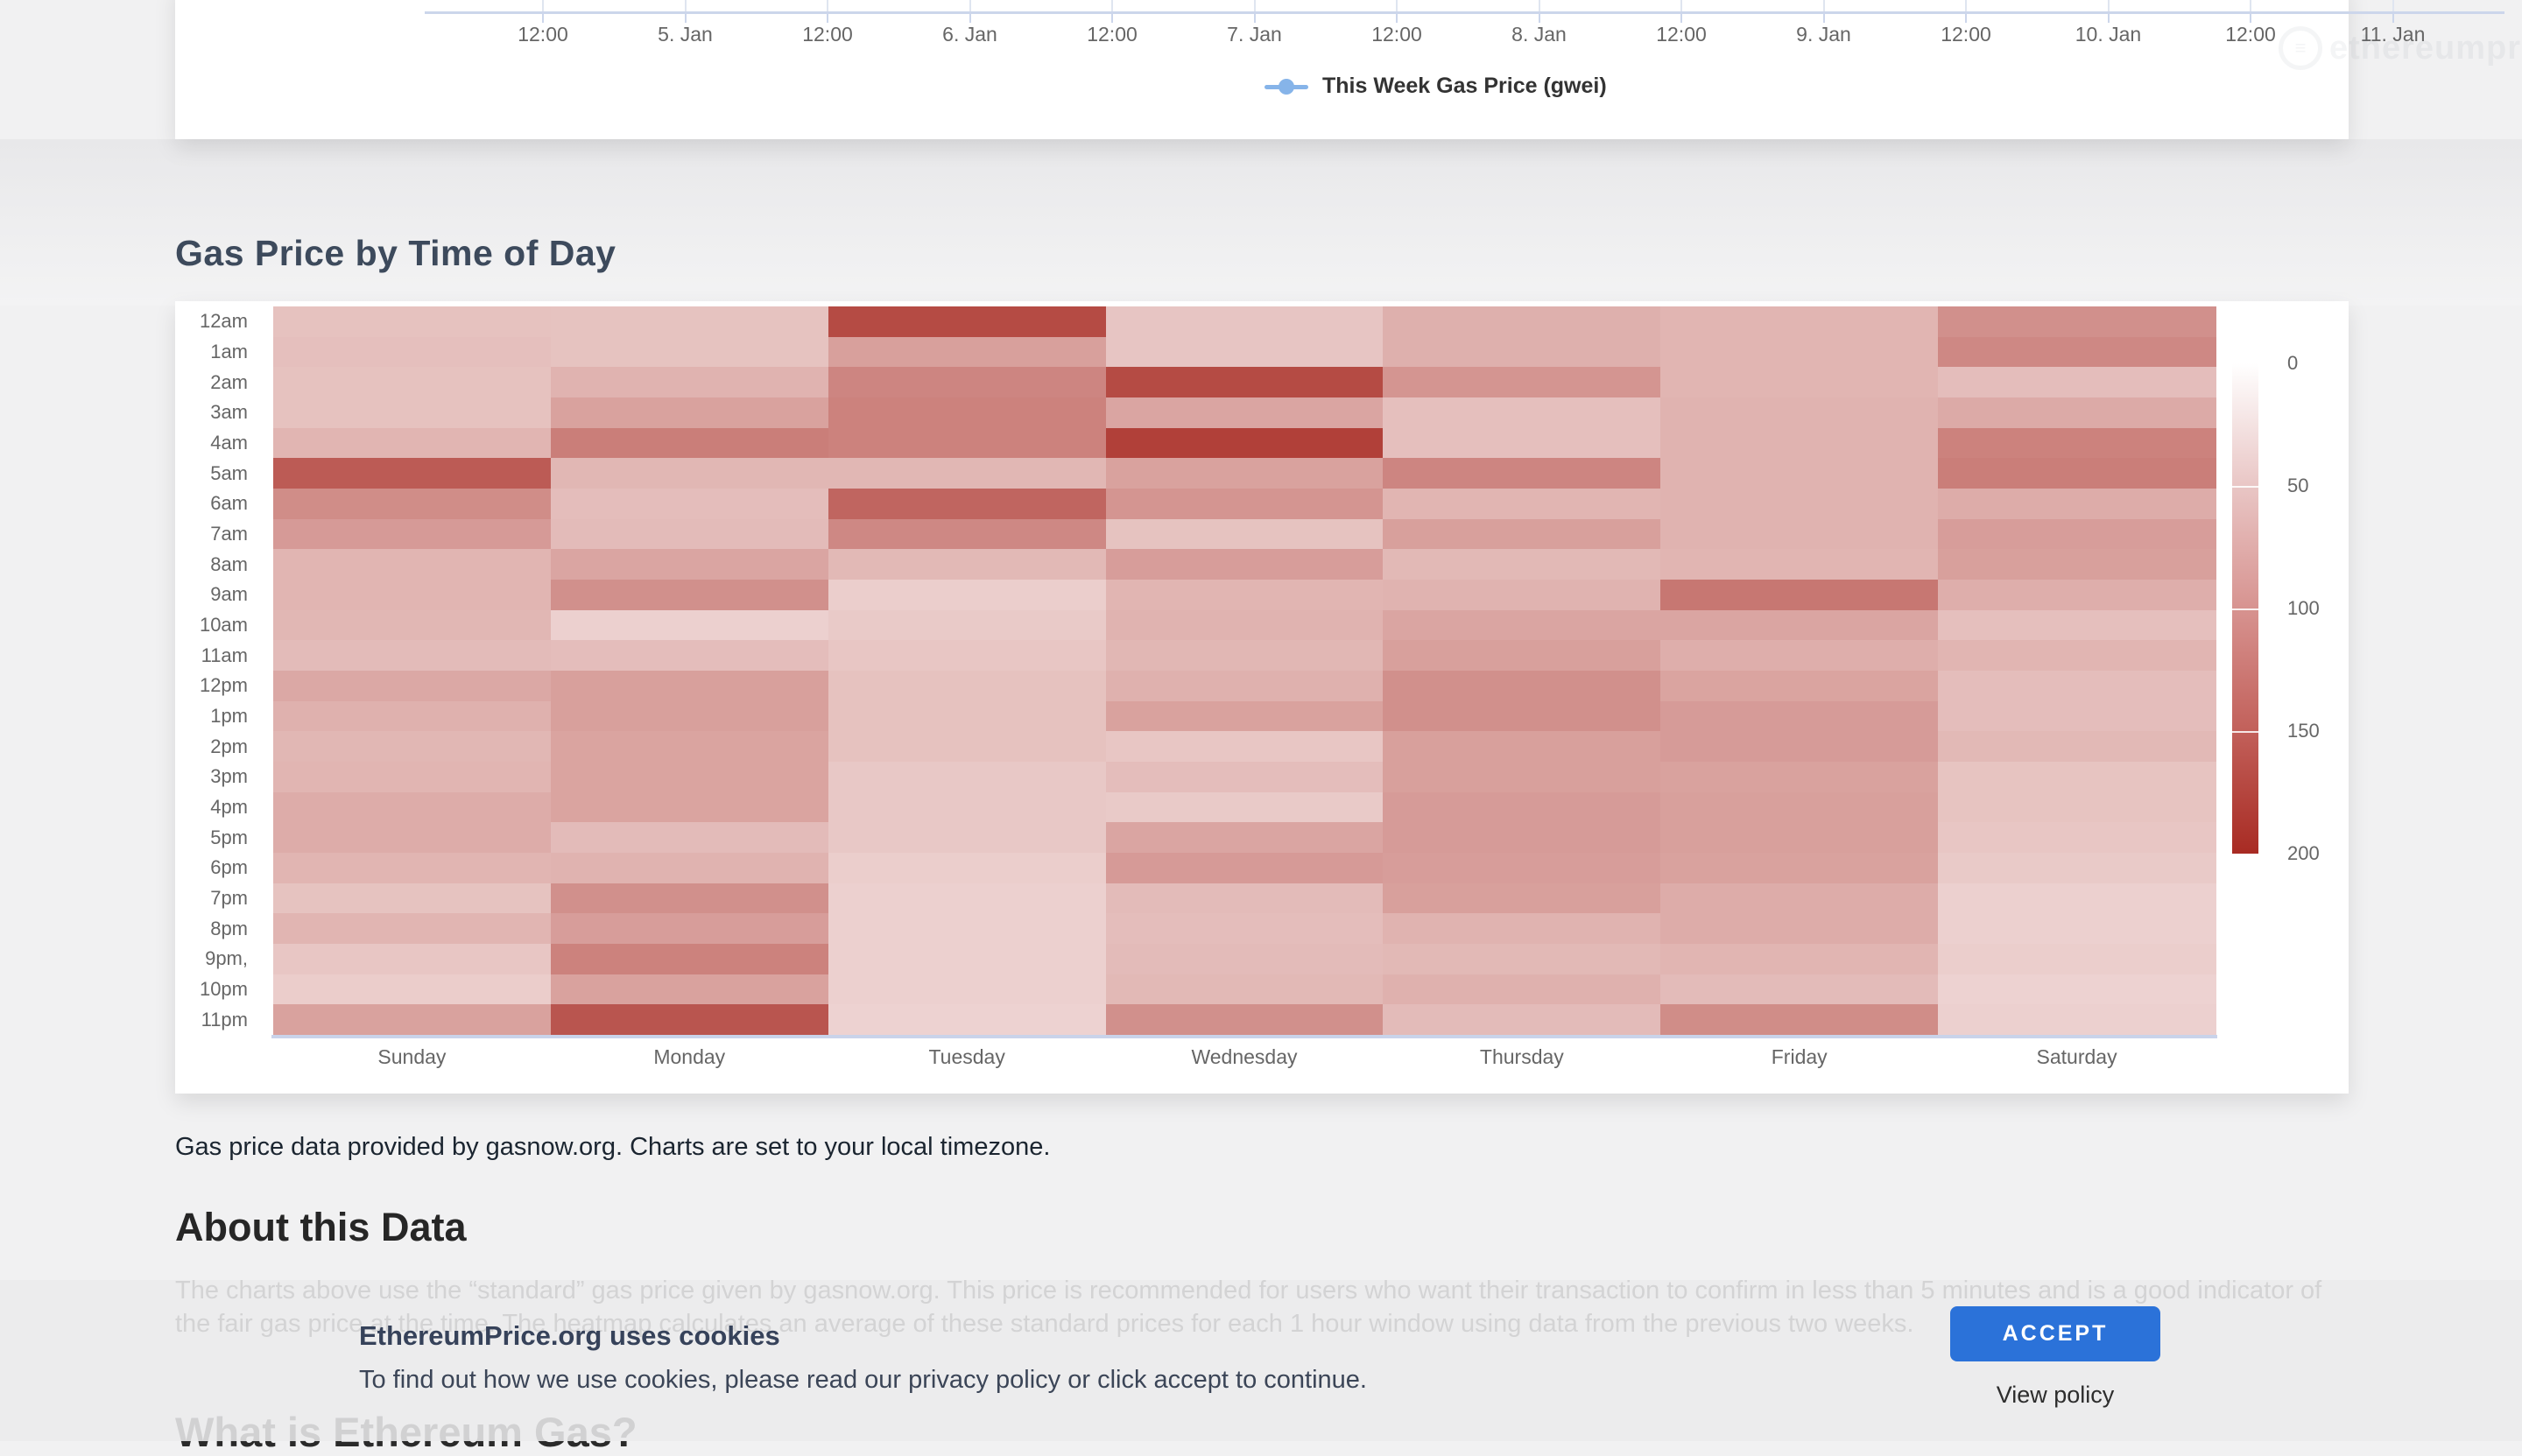 This screenshot has height=1456, width=2522. Describe the element at coordinates (2055, 1395) in the screenshot. I see `view-policy-link: View policy` at that location.